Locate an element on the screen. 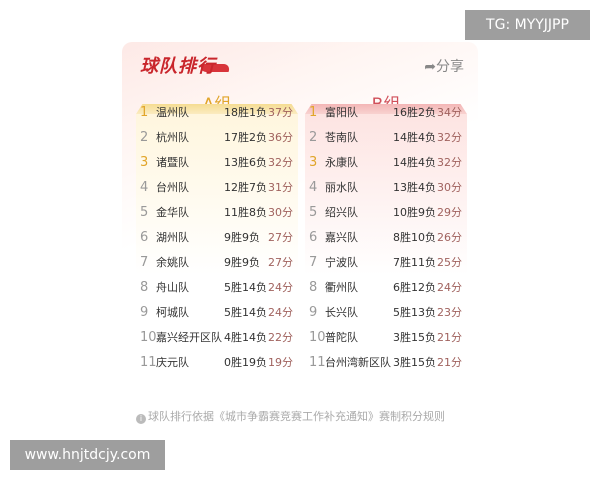 The width and height of the screenshot is (600, 480). team-name: 庆元队 is located at coordinates (172, 362).